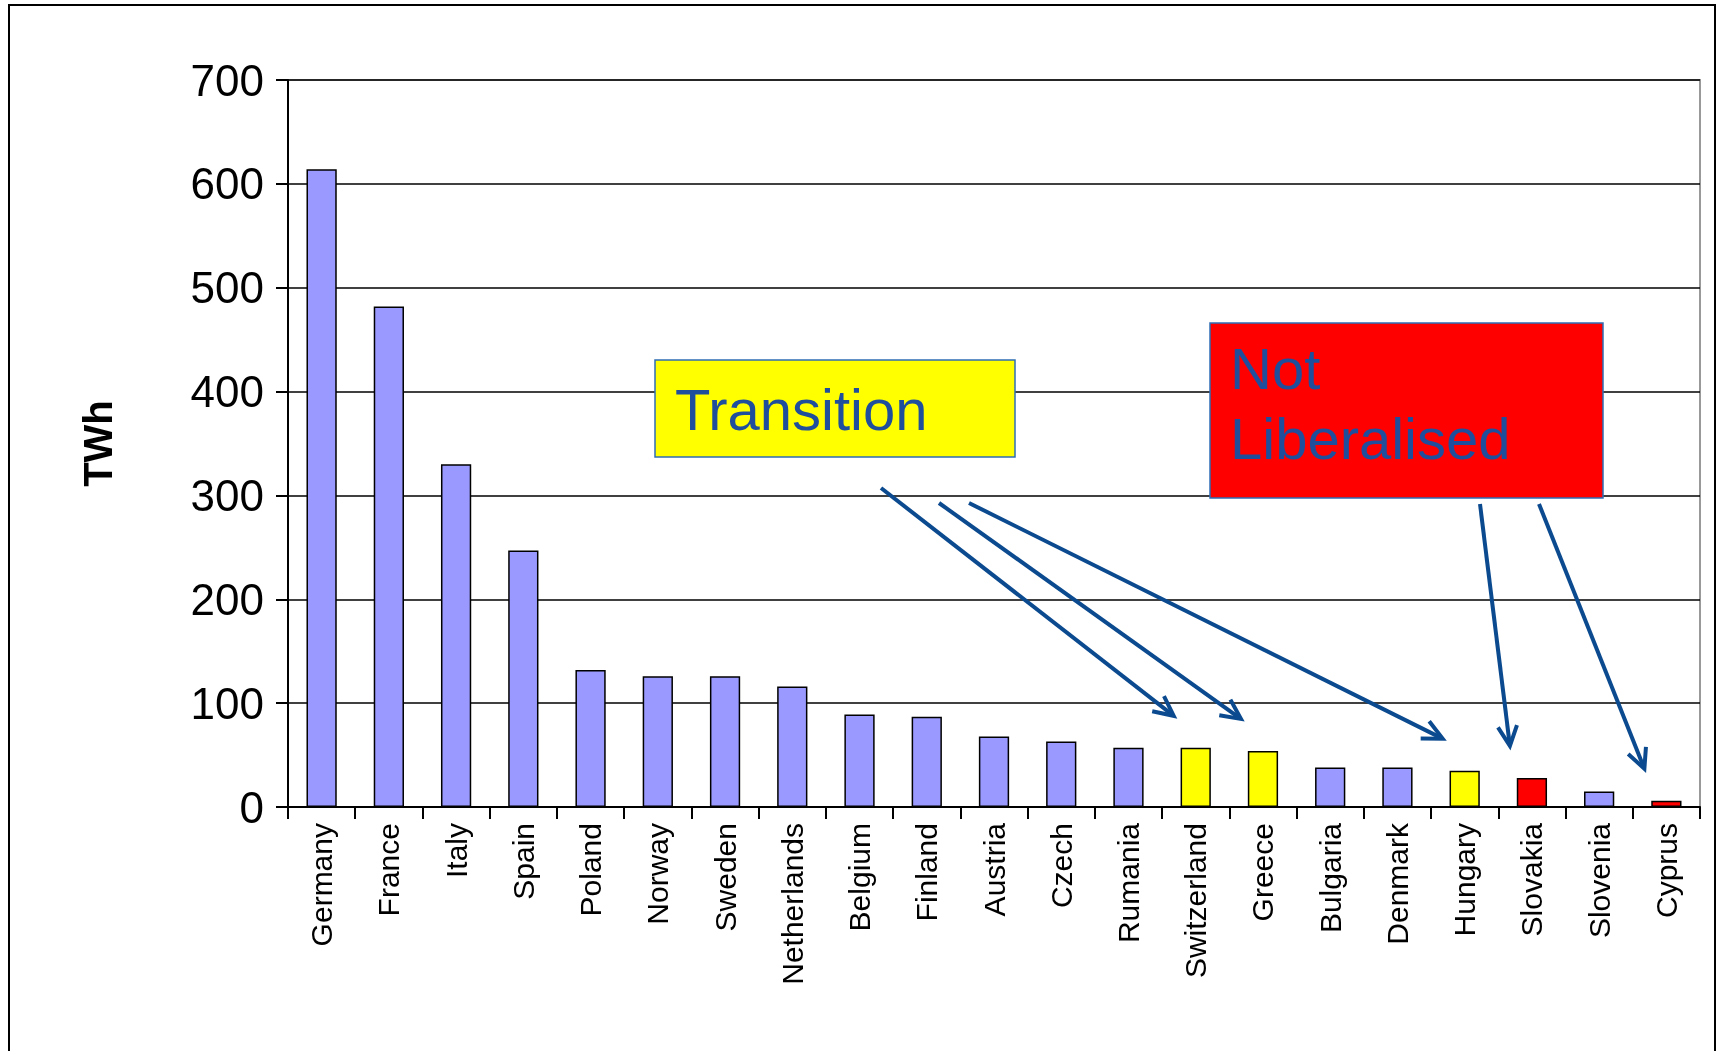 The image size is (1726, 1051). I want to click on x-tick-label: Slovakia, so click(1532, 879).